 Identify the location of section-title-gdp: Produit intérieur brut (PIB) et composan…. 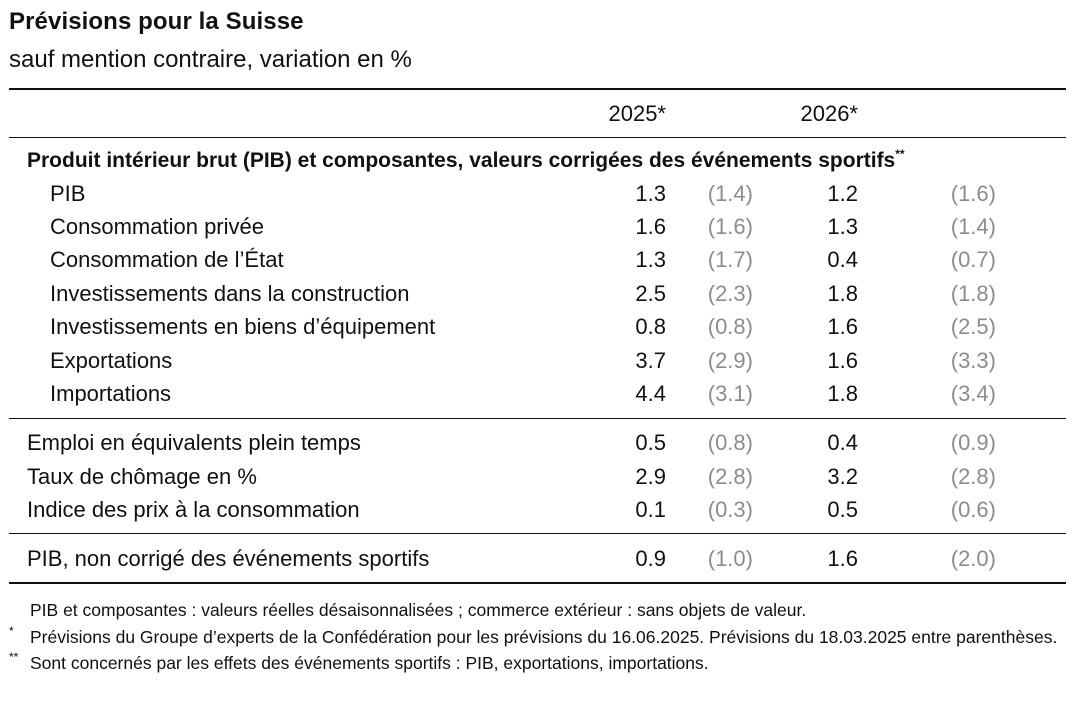
(466, 160).